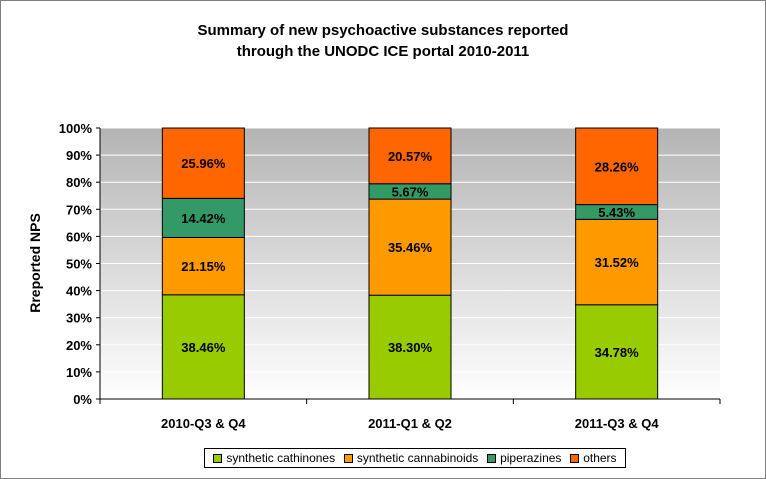 This screenshot has width=766, height=479. Describe the element at coordinates (79, 182) in the screenshot. I see `y-tick-label: 80%` at that location.